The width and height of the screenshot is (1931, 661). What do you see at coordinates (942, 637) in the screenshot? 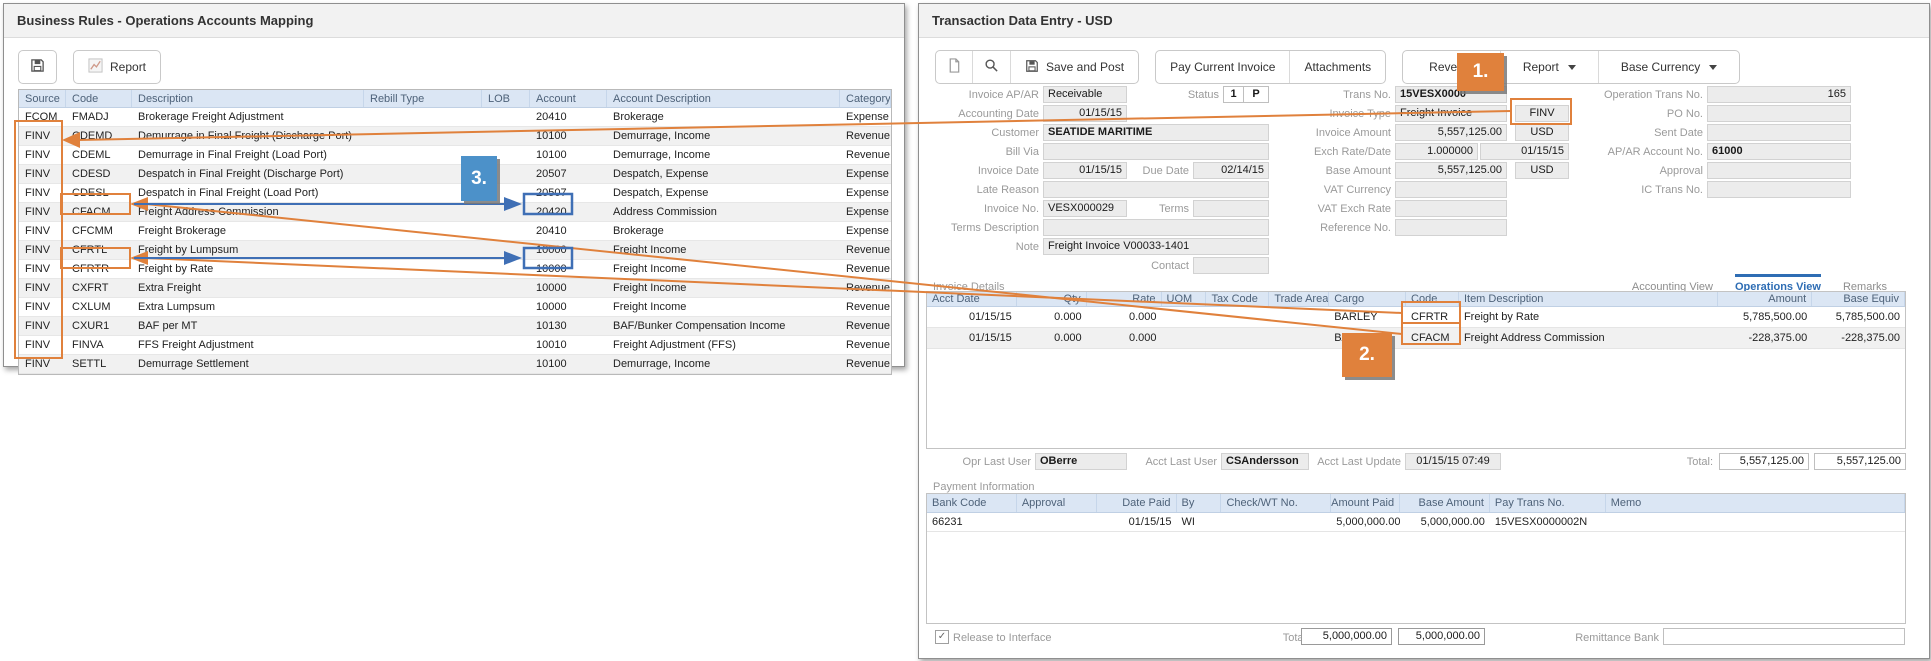
I see `release-to-interface-checkbox: ✓` at bounding box center [942, 637].